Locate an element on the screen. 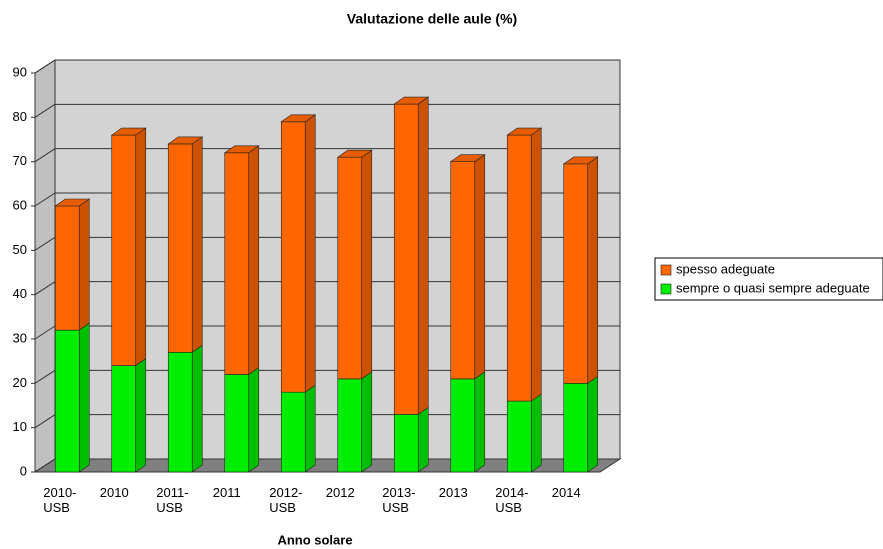 Image resolution: width=883 pixels, height=549 pixels. side-wall is located at coordinates (45, 266).